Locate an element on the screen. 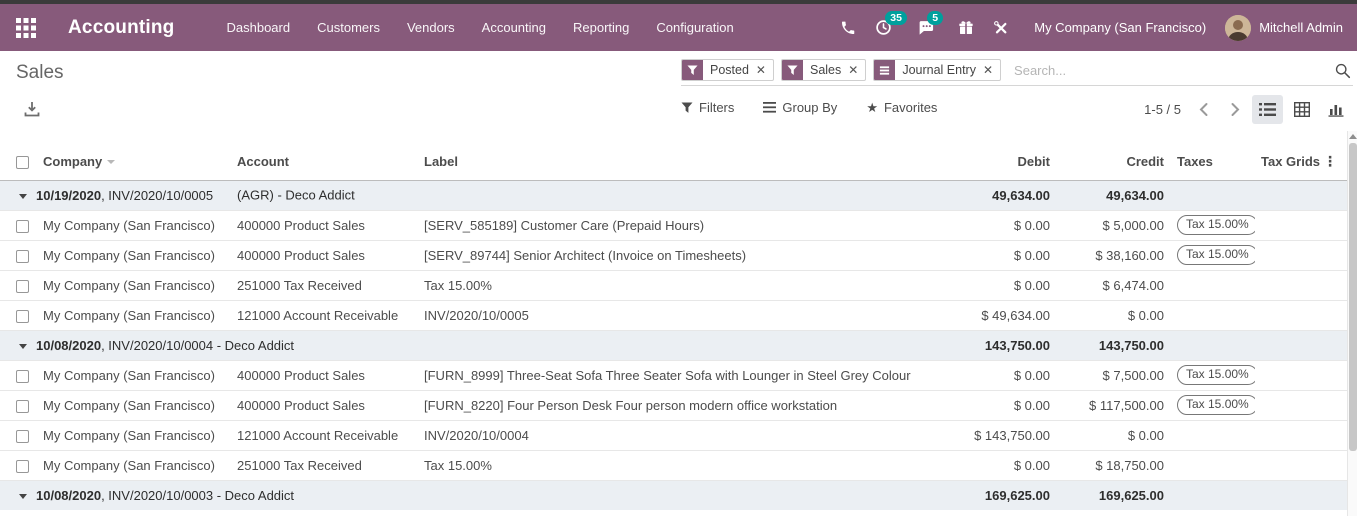 The height and width of the screenshot is (516, 1357). nav-item-configuration: Configuration is located at coordinates (695, 27).